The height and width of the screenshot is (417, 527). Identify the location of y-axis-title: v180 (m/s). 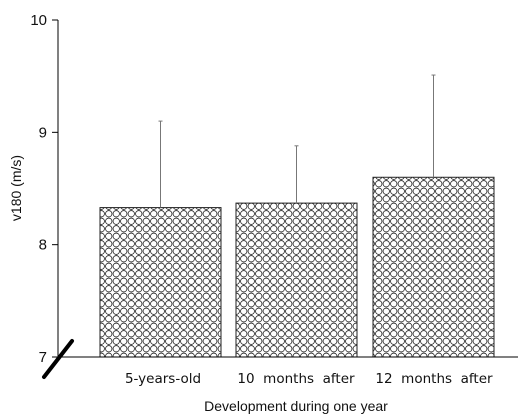
(16, 188).